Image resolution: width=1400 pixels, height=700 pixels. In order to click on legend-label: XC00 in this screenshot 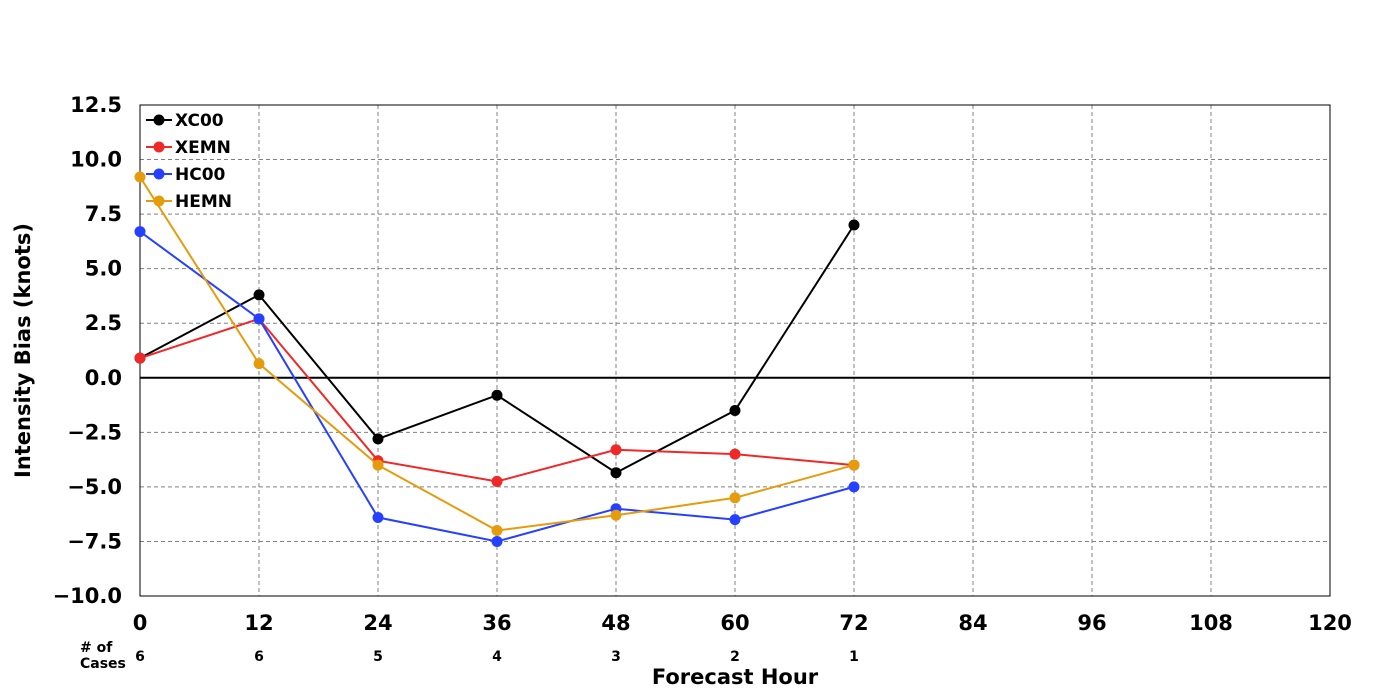, I will do `click(199, 121)`.